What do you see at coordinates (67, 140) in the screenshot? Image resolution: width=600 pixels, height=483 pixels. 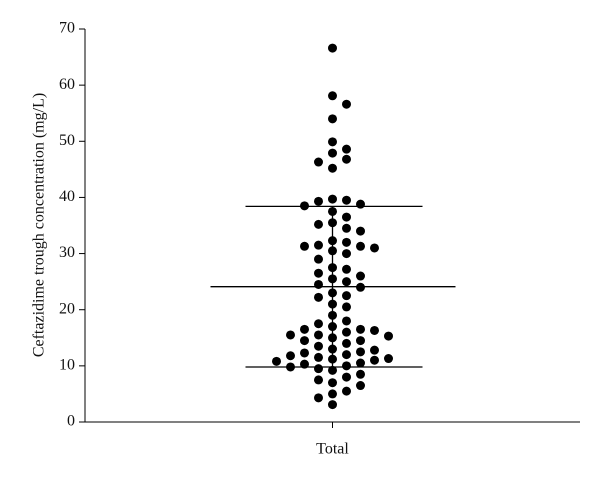 I see `y-tick-label: 50` at bounding box center [67, 140].